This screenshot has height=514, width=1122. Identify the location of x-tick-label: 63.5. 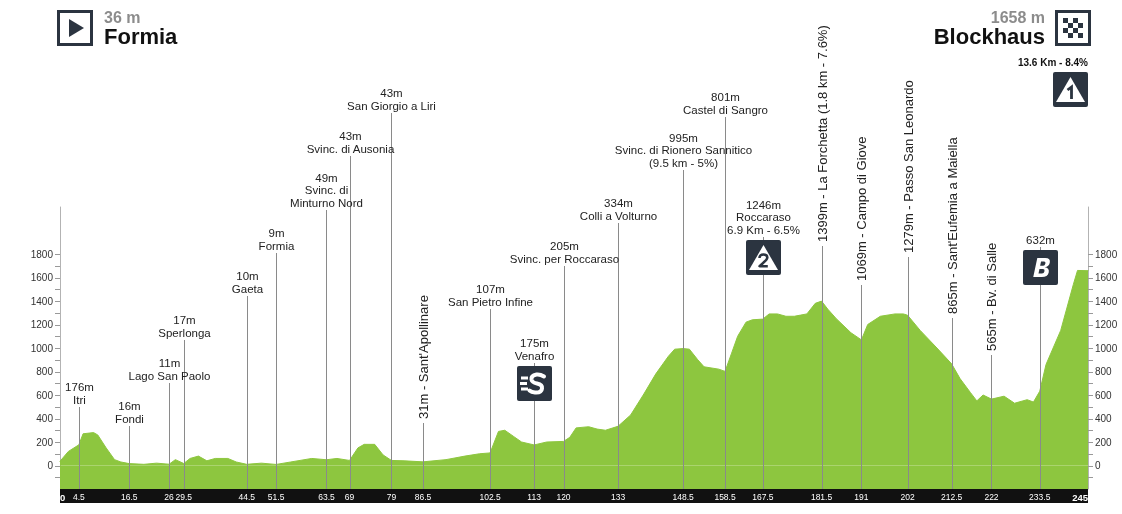
(326, 496).